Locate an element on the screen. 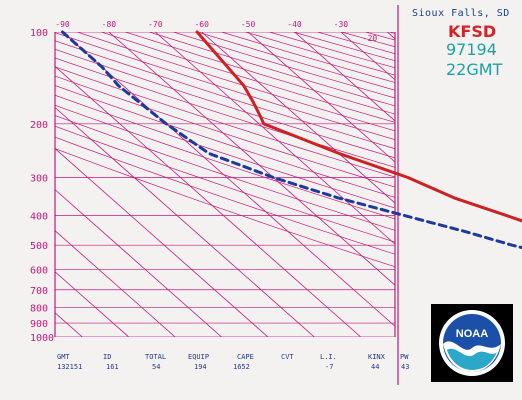  top-temperature-tick-label: -30 is located at coordinates (341, 24).